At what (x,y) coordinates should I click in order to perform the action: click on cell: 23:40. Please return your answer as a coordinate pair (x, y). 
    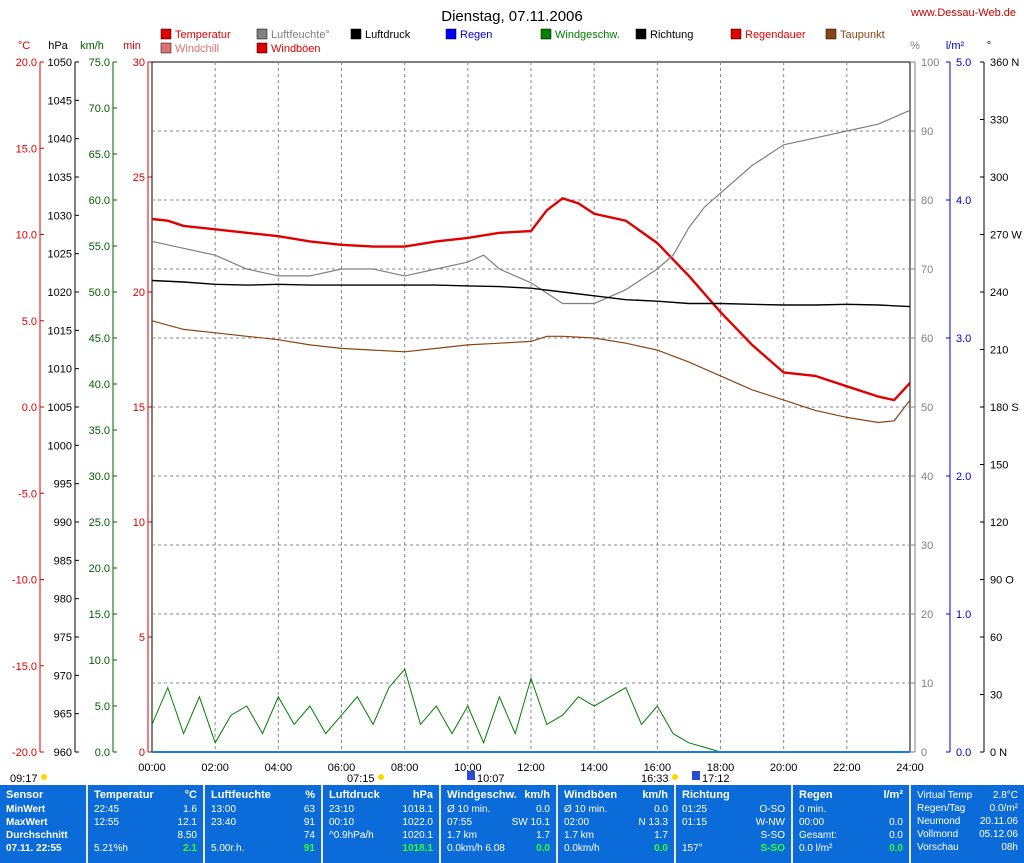
    Looking at the image, I should click on (224, 822).